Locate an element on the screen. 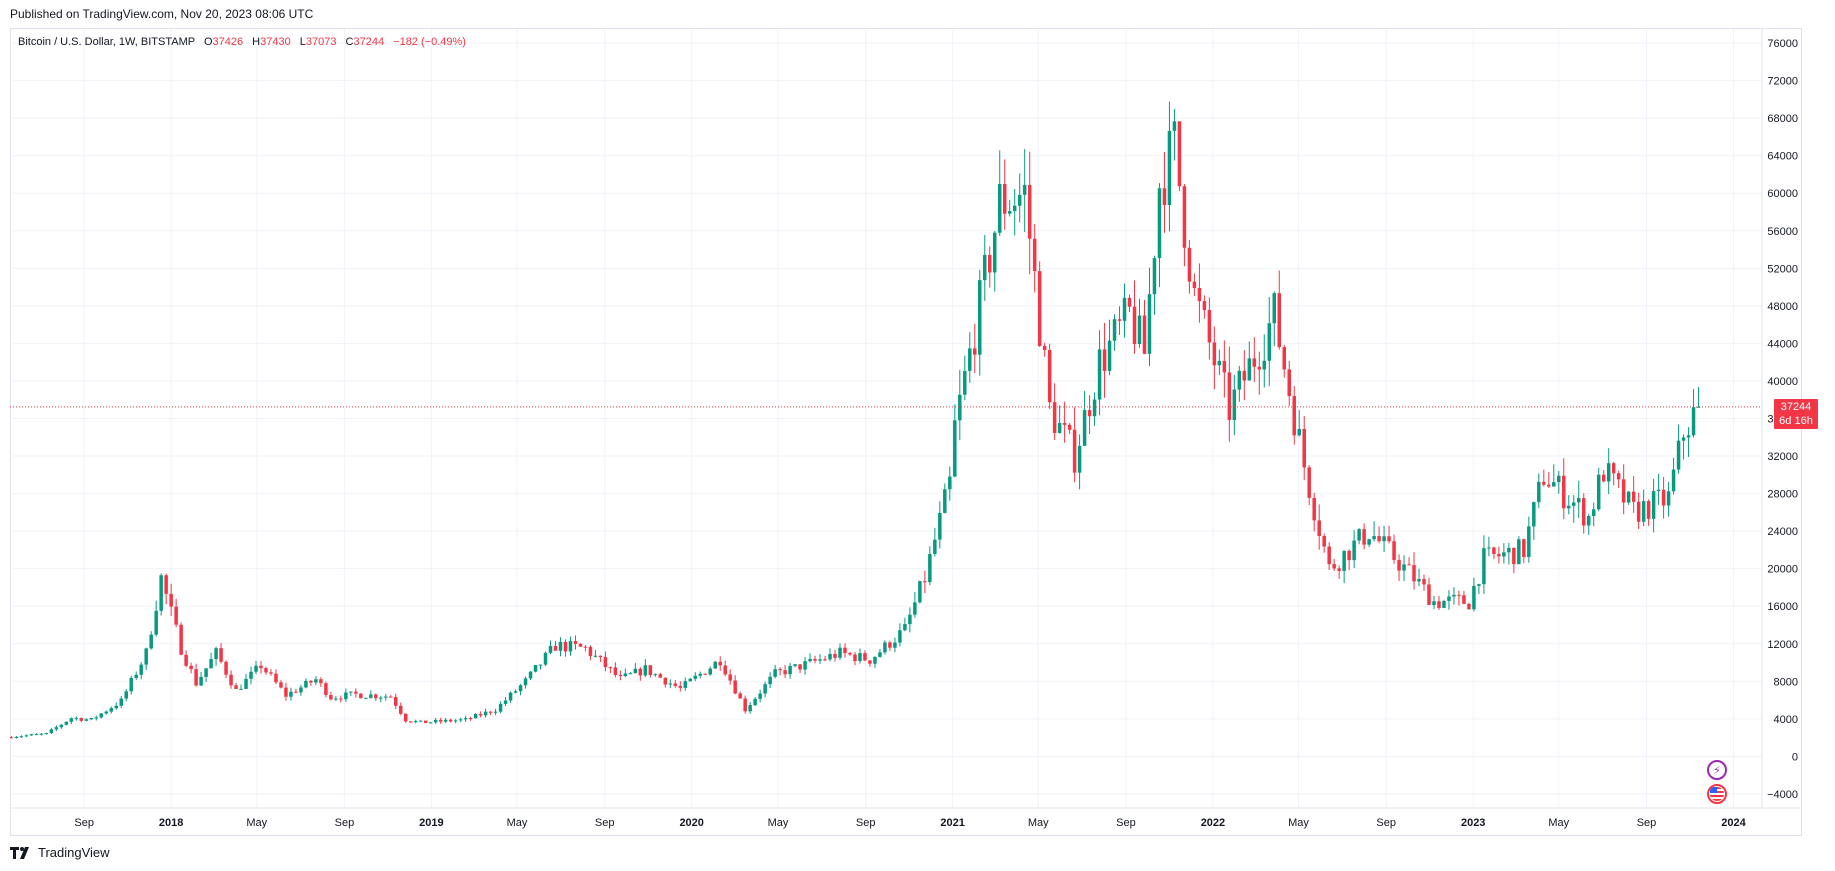  close-label: C is located at coordinates (349, 42).